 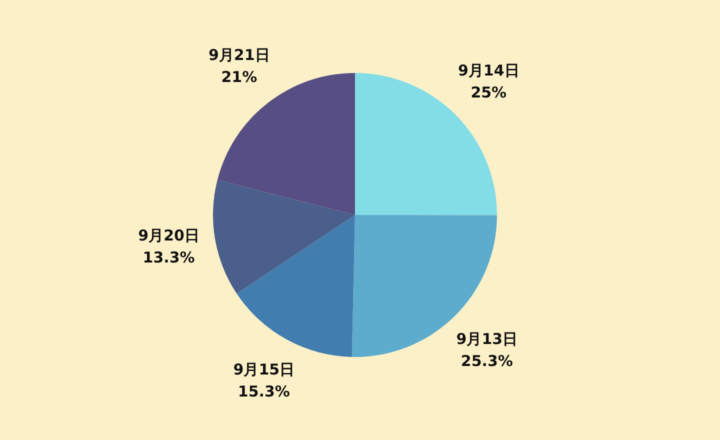 I want to click on slice-label: 9月14日, so click(x=489, y=71).